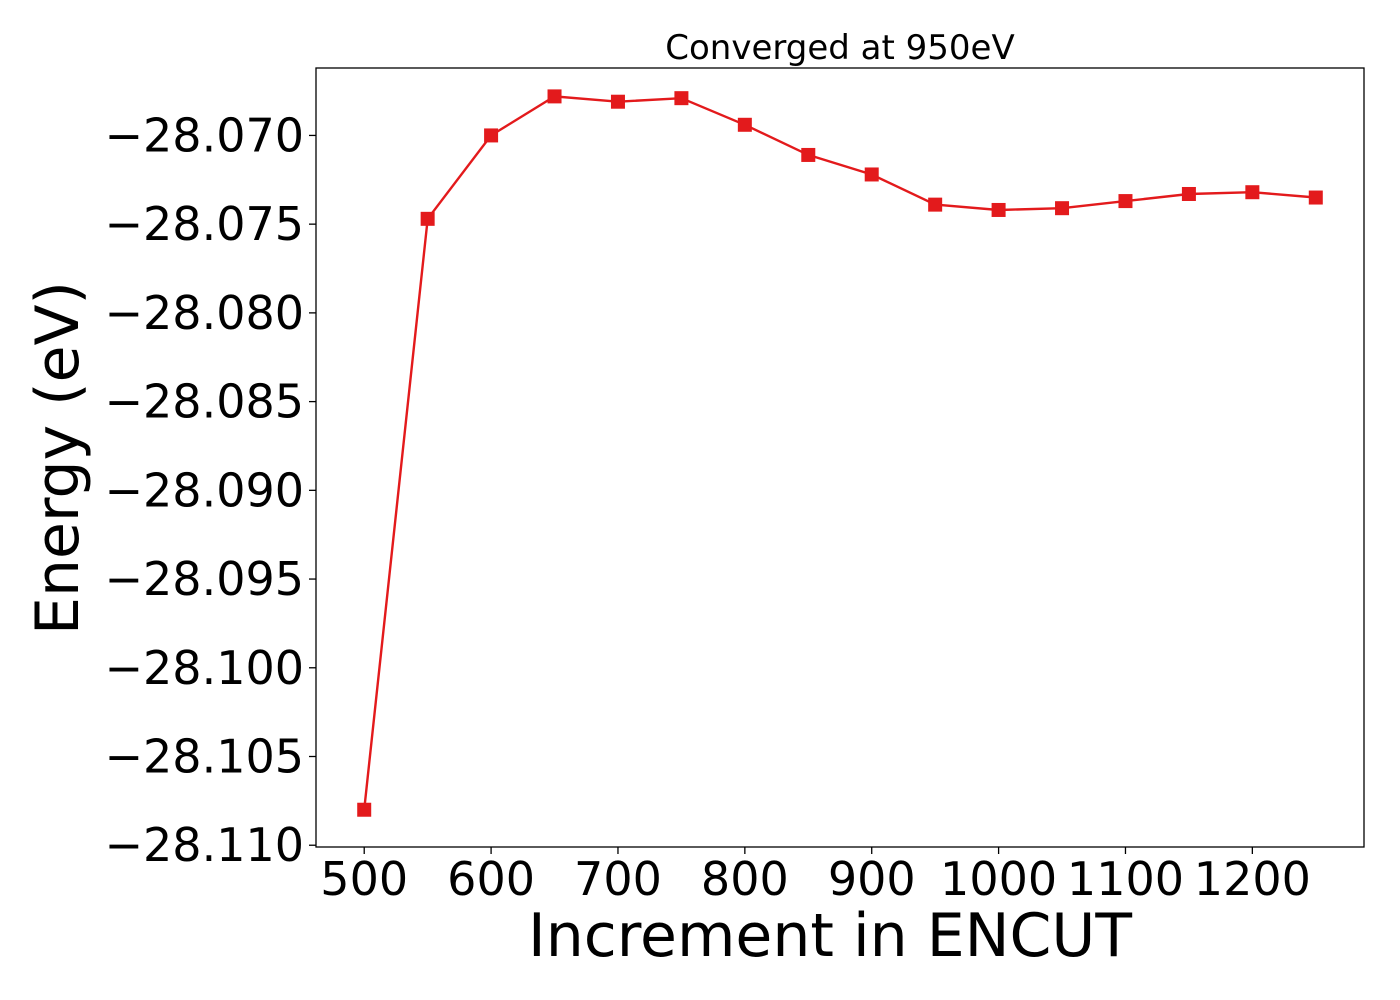 This screenshot has height=1000, width=1400. I want to click on y-tick-label: −28.110, so click(205, 845).